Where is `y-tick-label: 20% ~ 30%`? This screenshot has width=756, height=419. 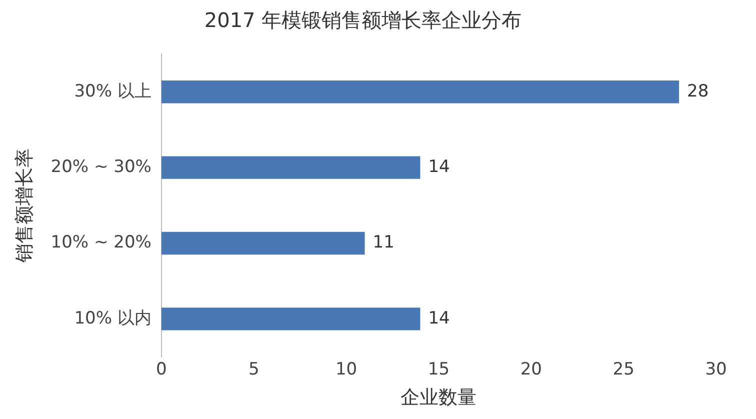 y-tick-label: 20% ~ 30% is located at coordinates (101, 166).